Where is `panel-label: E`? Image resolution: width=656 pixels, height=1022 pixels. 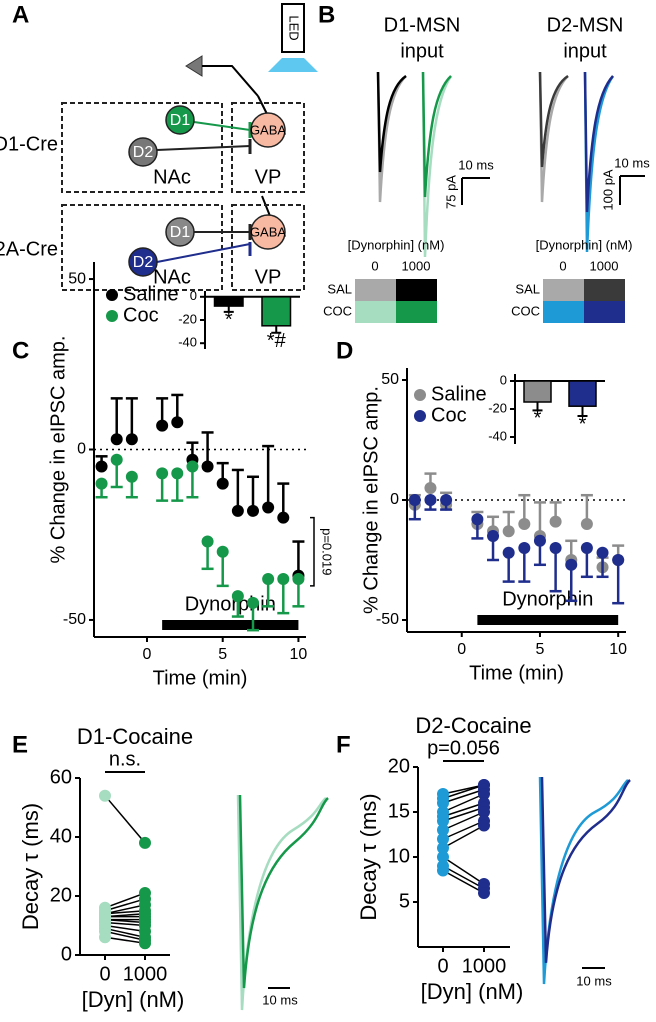
panel-label: E is located at coordinates (20, 744).